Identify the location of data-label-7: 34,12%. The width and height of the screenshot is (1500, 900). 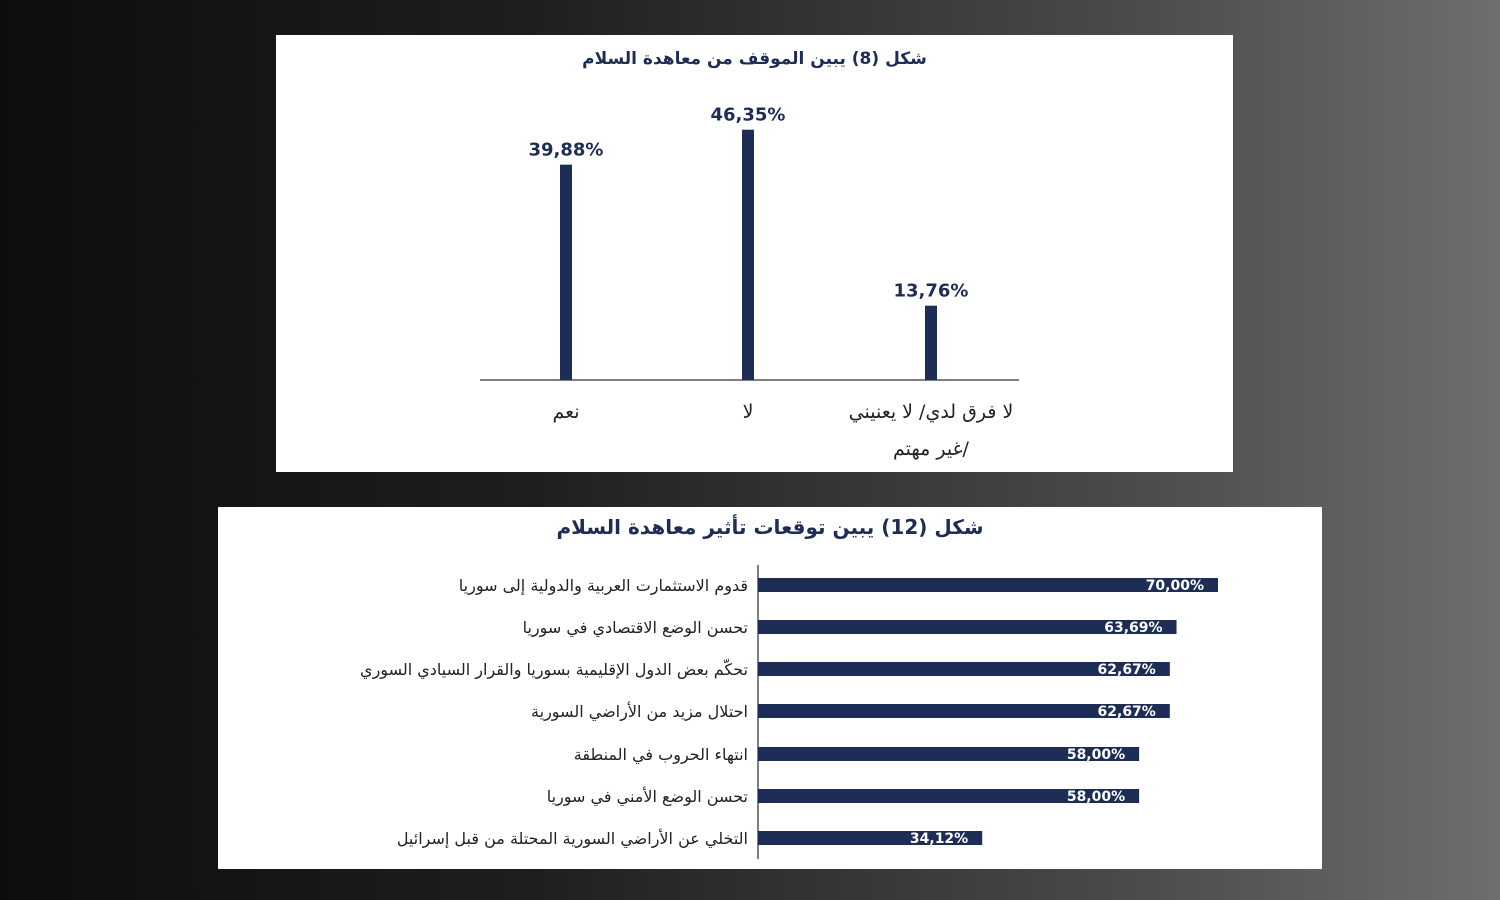
(939, 839).